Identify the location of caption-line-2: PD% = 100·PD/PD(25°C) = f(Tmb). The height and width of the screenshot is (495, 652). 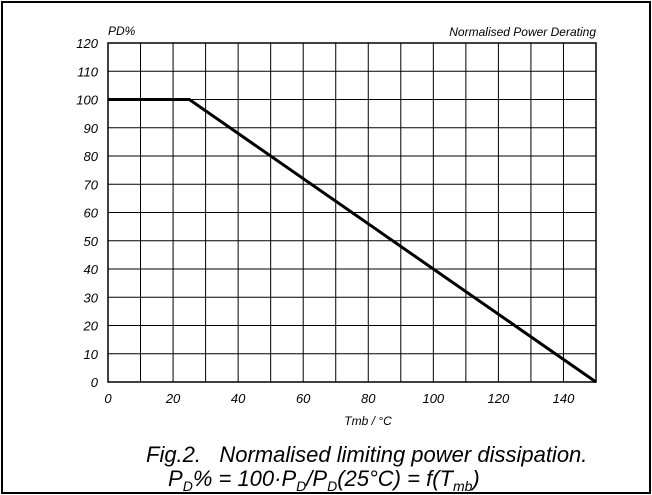
(324, 480).